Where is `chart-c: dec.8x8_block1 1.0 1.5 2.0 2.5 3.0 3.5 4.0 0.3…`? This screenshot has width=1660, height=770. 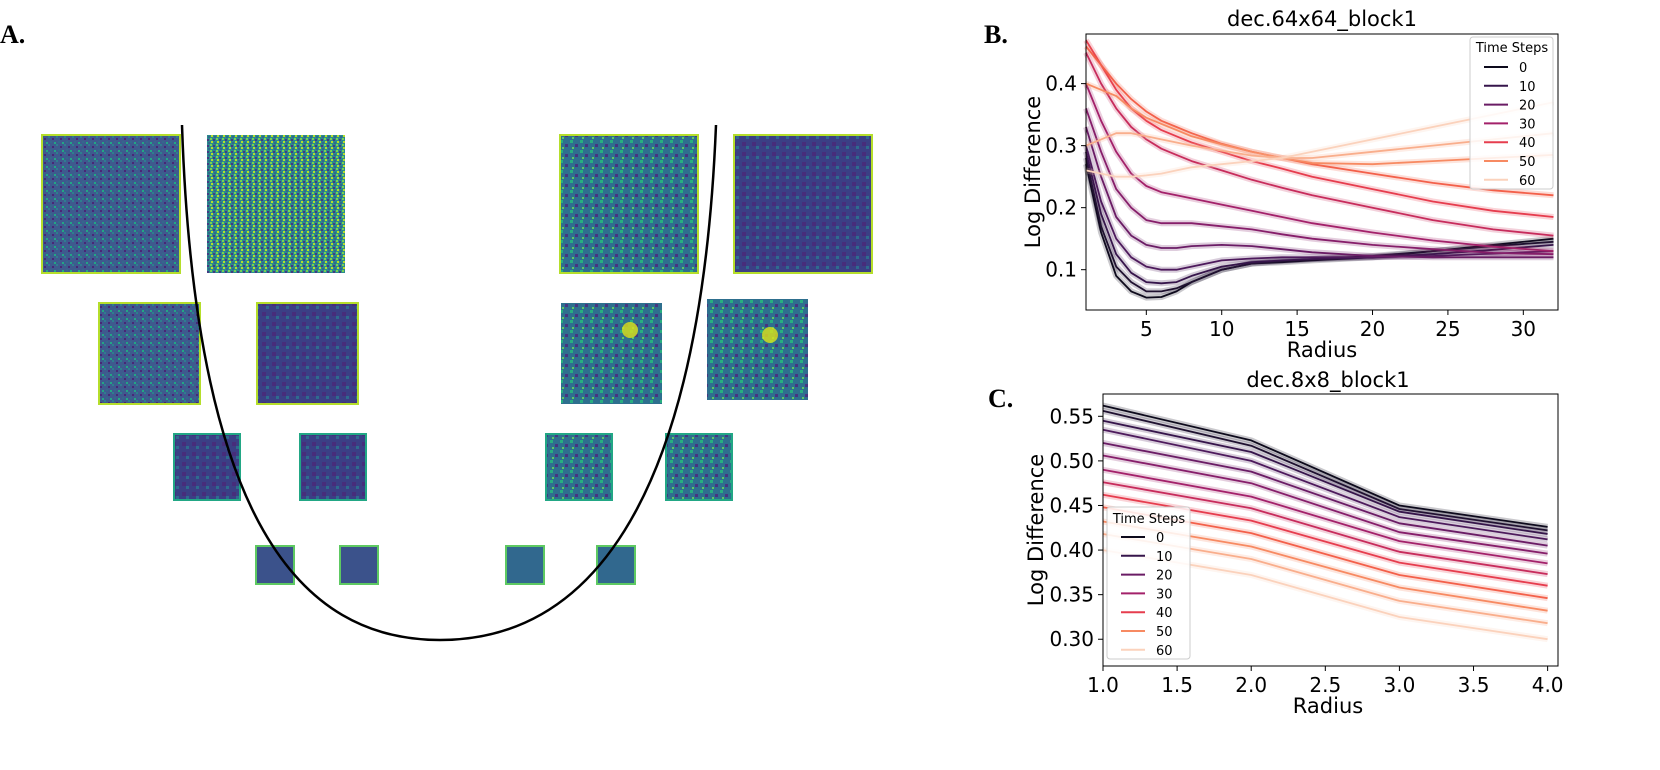 chart-c: dec.8x8_block1 1.0 1.5 2.0 2.5 3.0 3.5 4.0 0.3… is located at coordinates (1294, 543).